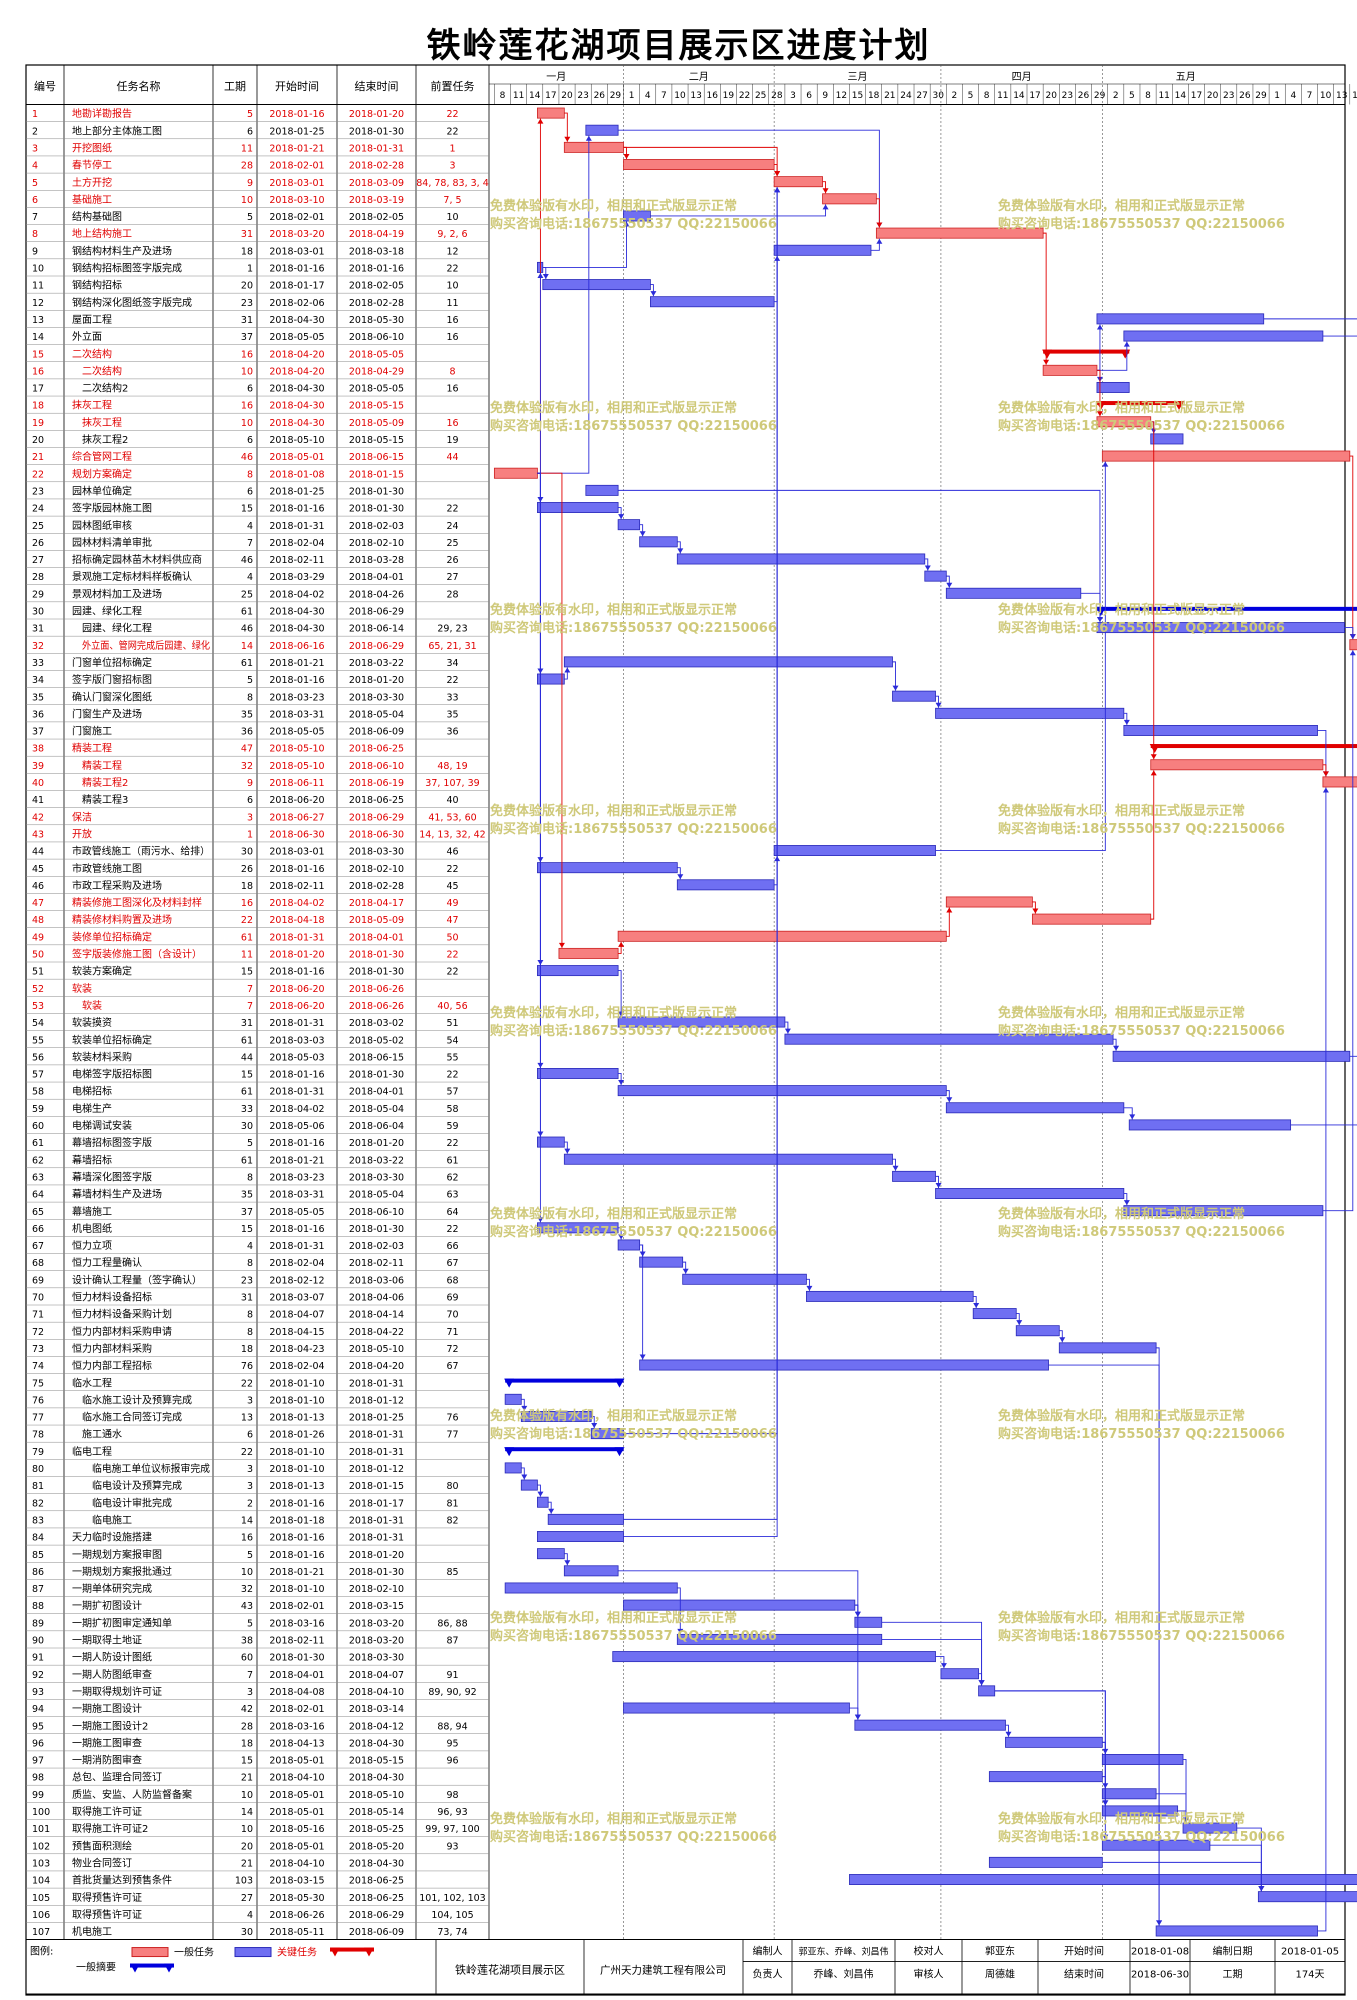 This screenshot has height=2000, width=1357. Describe the element at coordinates (452, 251) in the screenshot. I see `task-predecessors: 12` at that location.